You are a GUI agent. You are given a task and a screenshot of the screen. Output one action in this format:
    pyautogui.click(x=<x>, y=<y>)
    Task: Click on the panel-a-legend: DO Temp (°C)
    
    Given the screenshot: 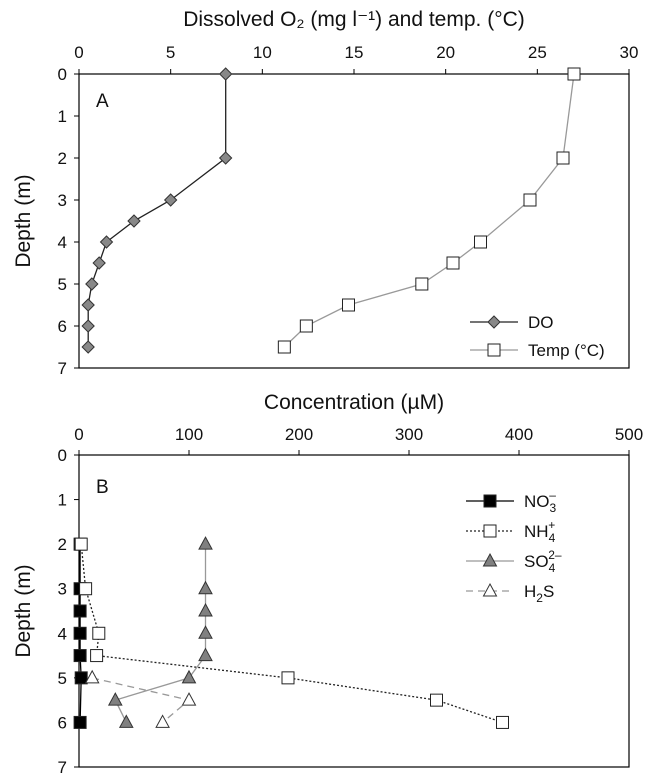 What is the action you would take?
    pyautogui.click(x=537, y=336)
    